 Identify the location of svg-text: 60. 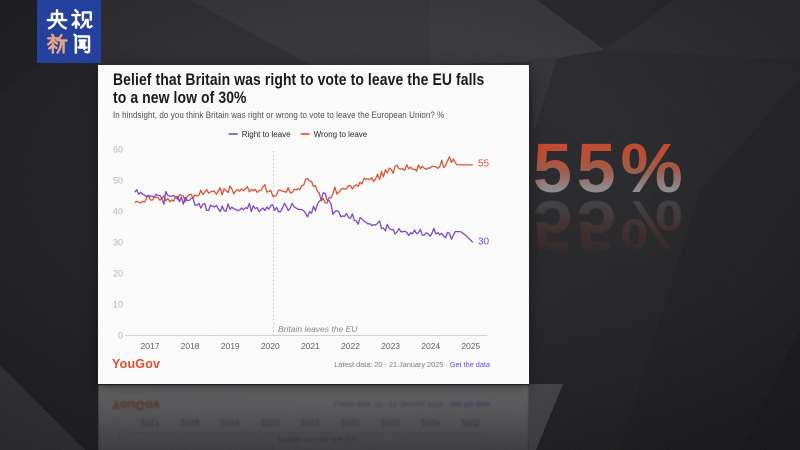
(118, 149).